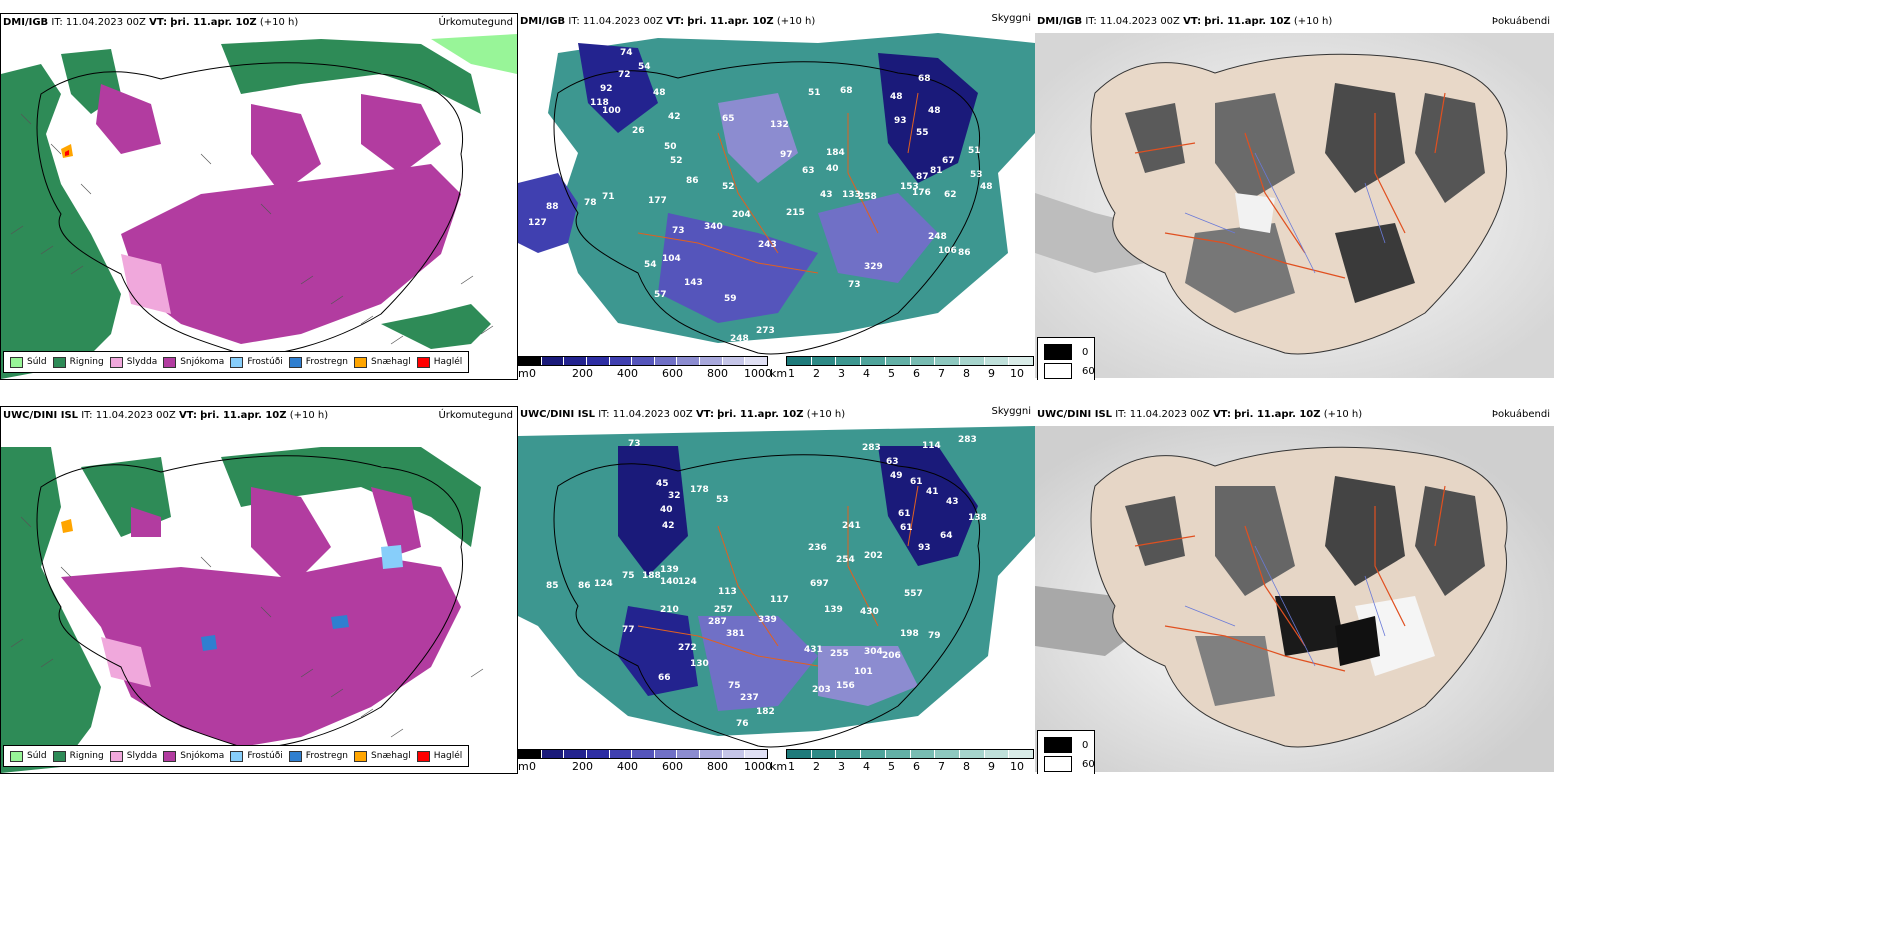 This screenshot has height=950, width=1900. Describe the element at coordinates (765, 331) in the screenshot. I see `svg-text: 273` at that location.